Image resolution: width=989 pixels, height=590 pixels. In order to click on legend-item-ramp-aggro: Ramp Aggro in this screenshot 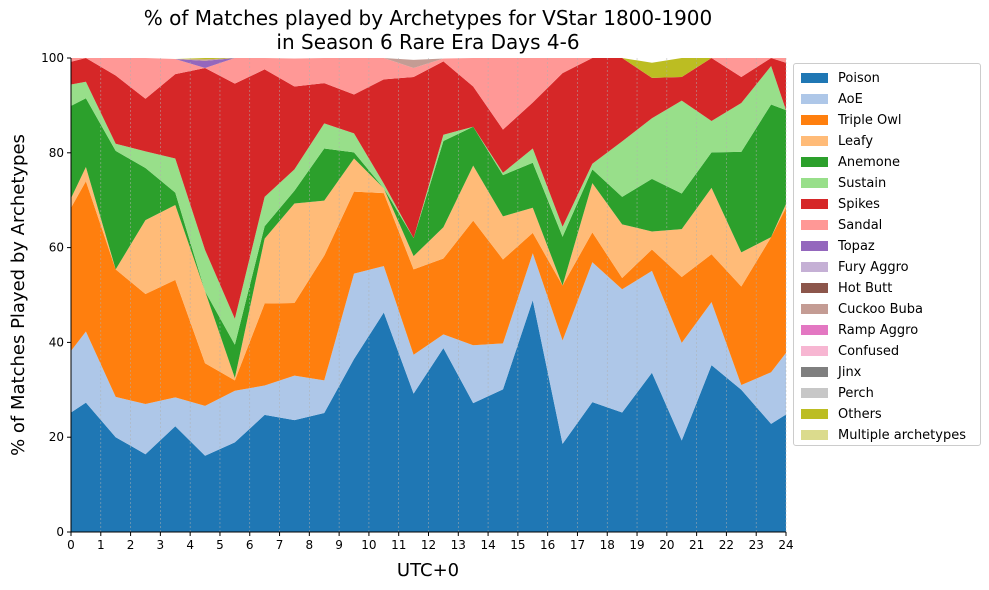, I will do `click(859, 330)`.